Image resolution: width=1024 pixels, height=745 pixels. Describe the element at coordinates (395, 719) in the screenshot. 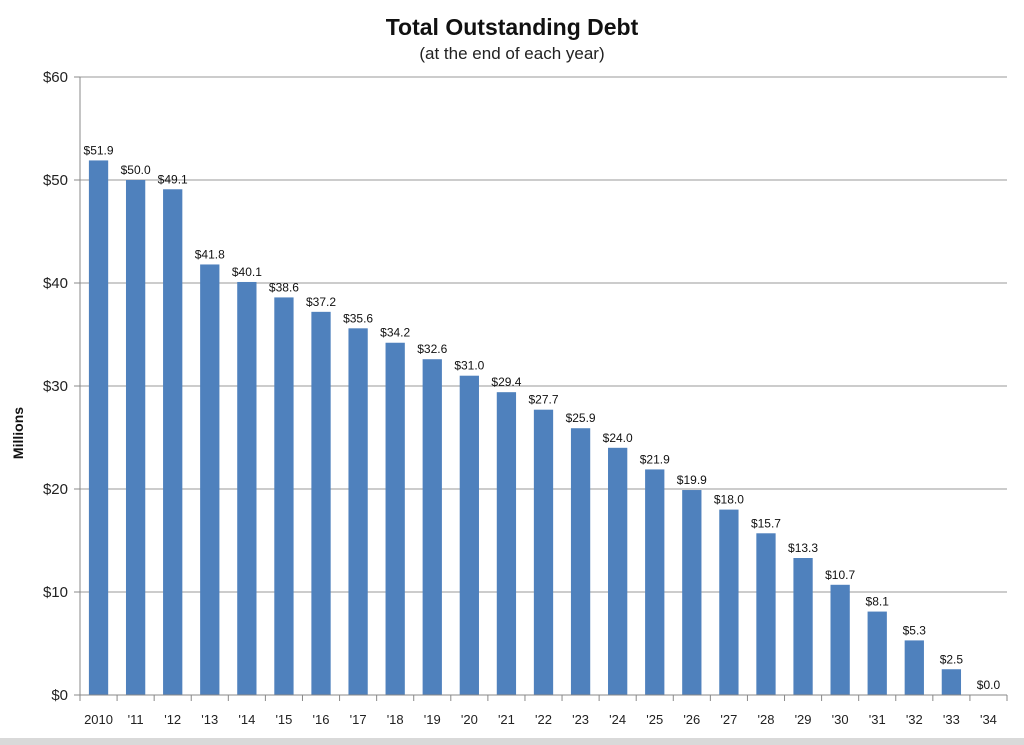

I see `x-tick-label: '18` at that location.